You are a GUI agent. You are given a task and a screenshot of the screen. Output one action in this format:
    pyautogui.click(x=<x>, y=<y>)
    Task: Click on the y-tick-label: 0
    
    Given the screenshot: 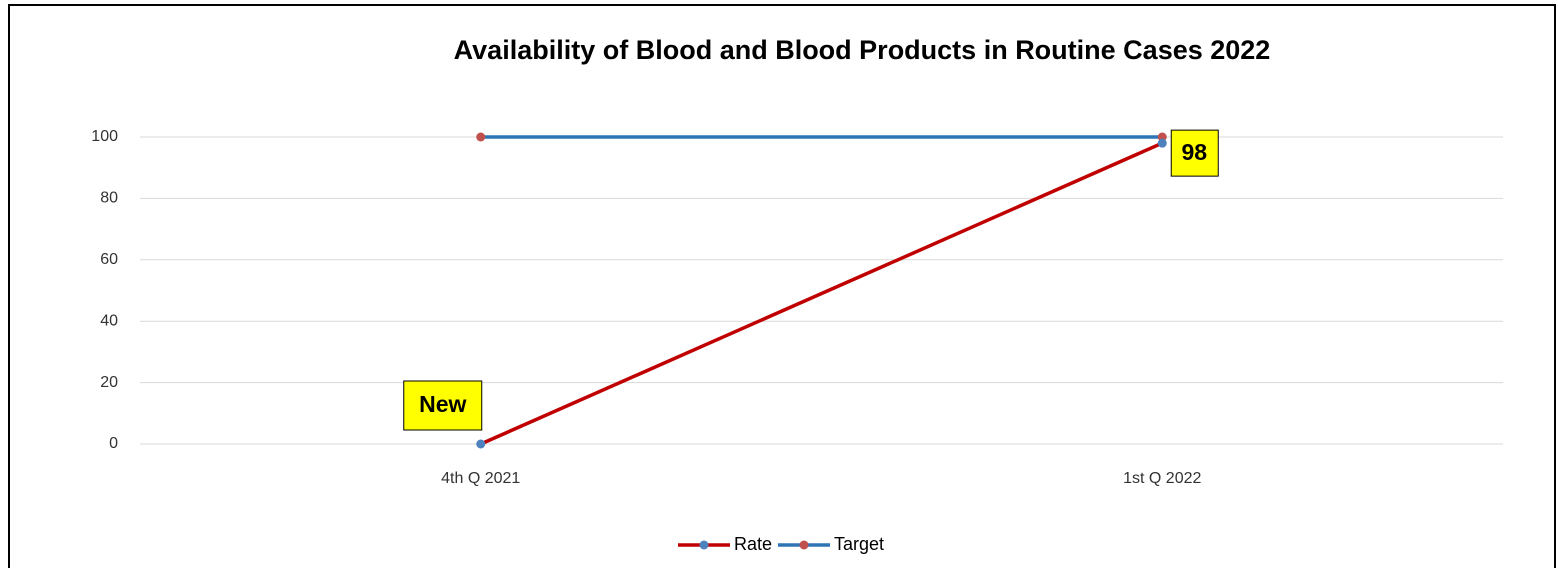 What is the action you would take?
    pyautogui.click(x=113, y=443)
    